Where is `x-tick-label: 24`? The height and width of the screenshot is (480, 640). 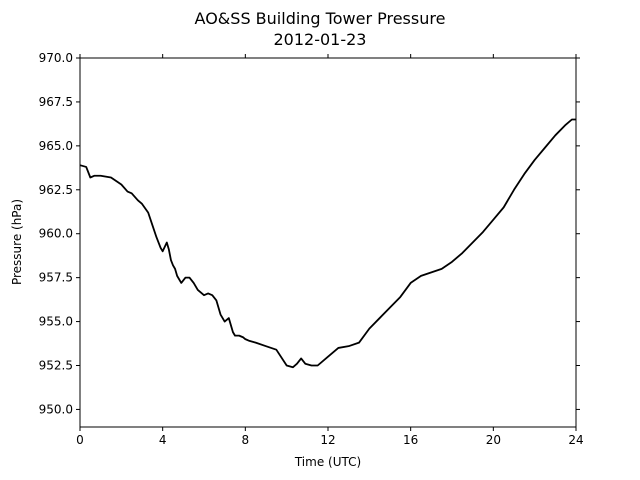
x-tick-label: 24 is located at coordinates (575, 440).